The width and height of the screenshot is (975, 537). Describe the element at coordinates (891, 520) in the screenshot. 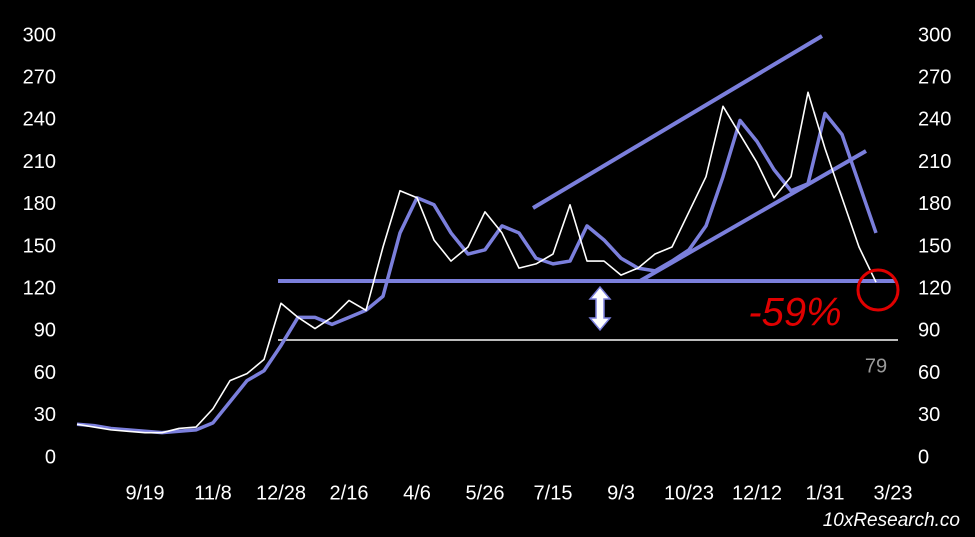

I see `source: 10xResearch.co` at that location.